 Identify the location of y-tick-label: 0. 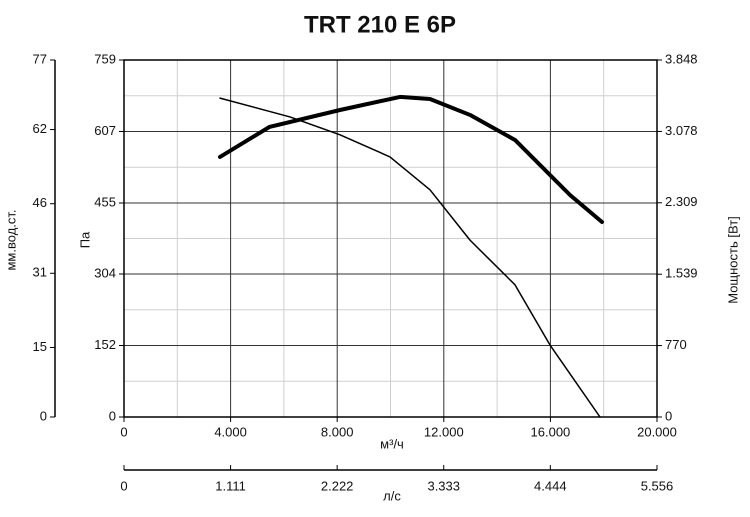
(112, 415).